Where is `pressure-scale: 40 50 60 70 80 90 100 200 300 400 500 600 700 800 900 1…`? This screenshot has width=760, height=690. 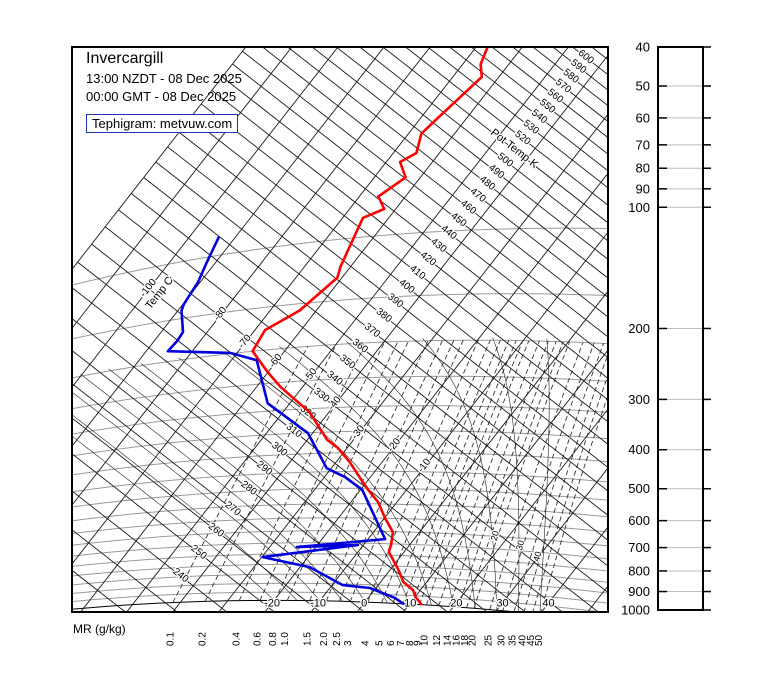
pressure-scale: 40 50 60 70 80 90 100 200 300 400 500 600 700 800 900 1… is located at coordinates (666, 328).